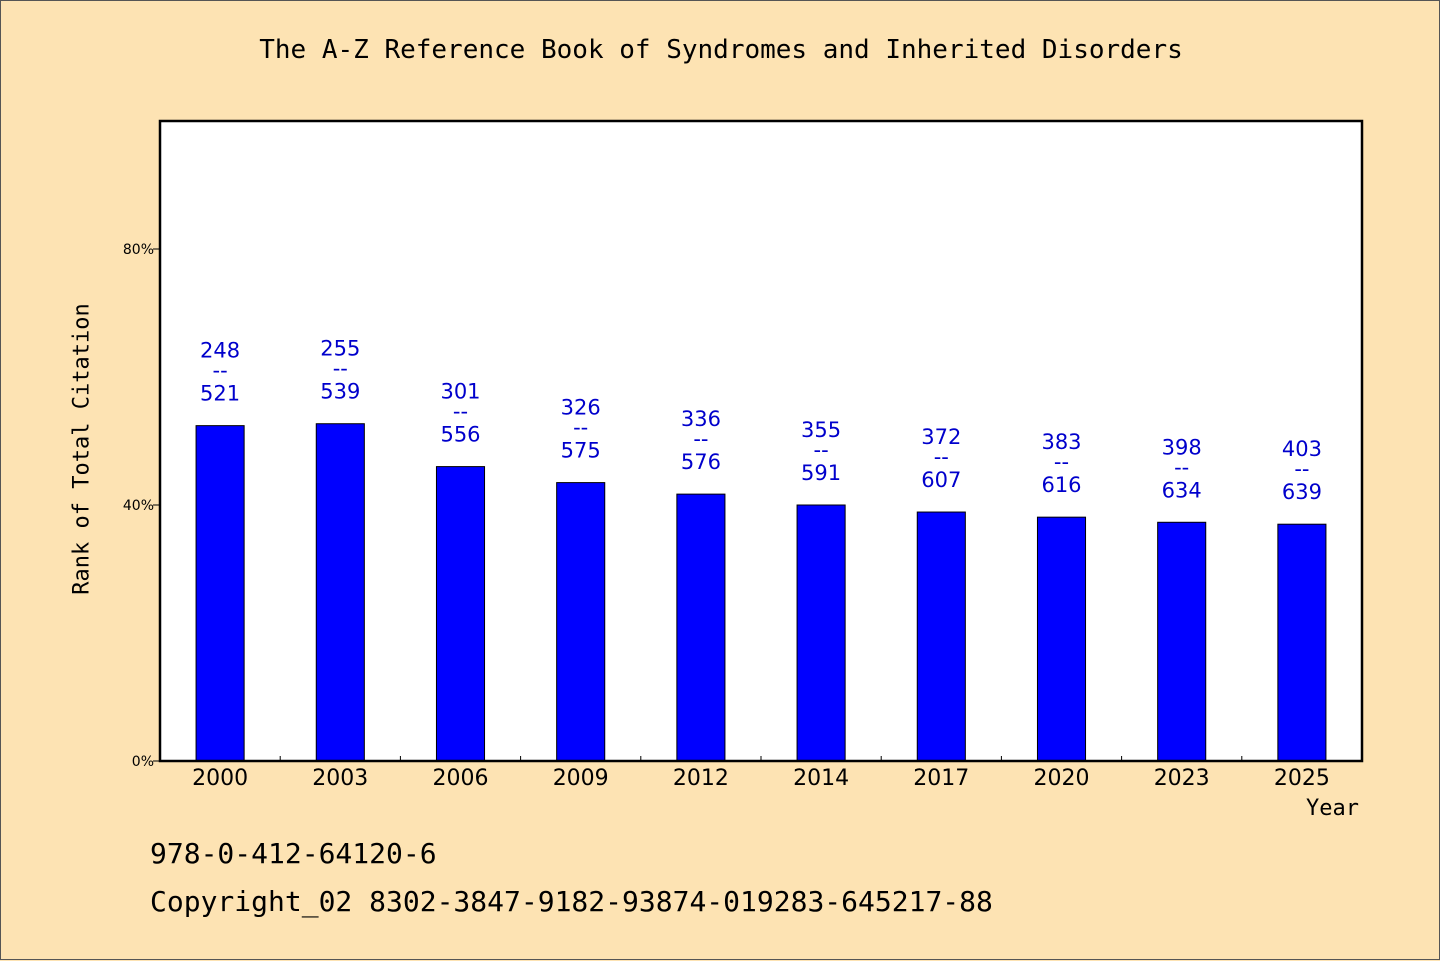 The height and width of the screenshot is (961, 1440). I want to click on x-tick-label: 2000, so click(220, 778).